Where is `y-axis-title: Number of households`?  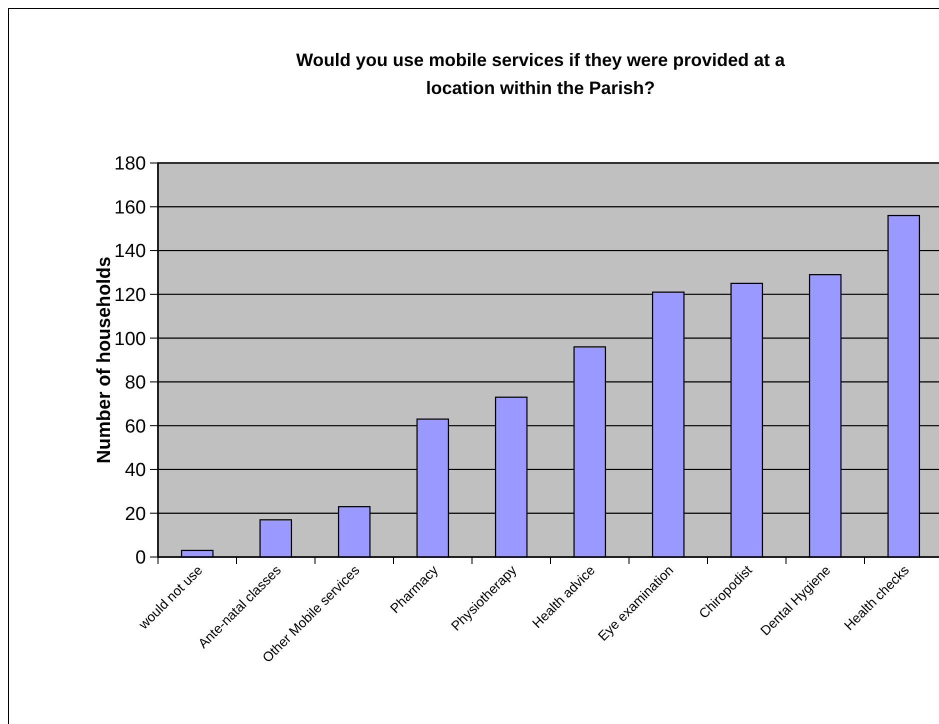
y-axis-title: Number of households is located at coordinates (104, 360).